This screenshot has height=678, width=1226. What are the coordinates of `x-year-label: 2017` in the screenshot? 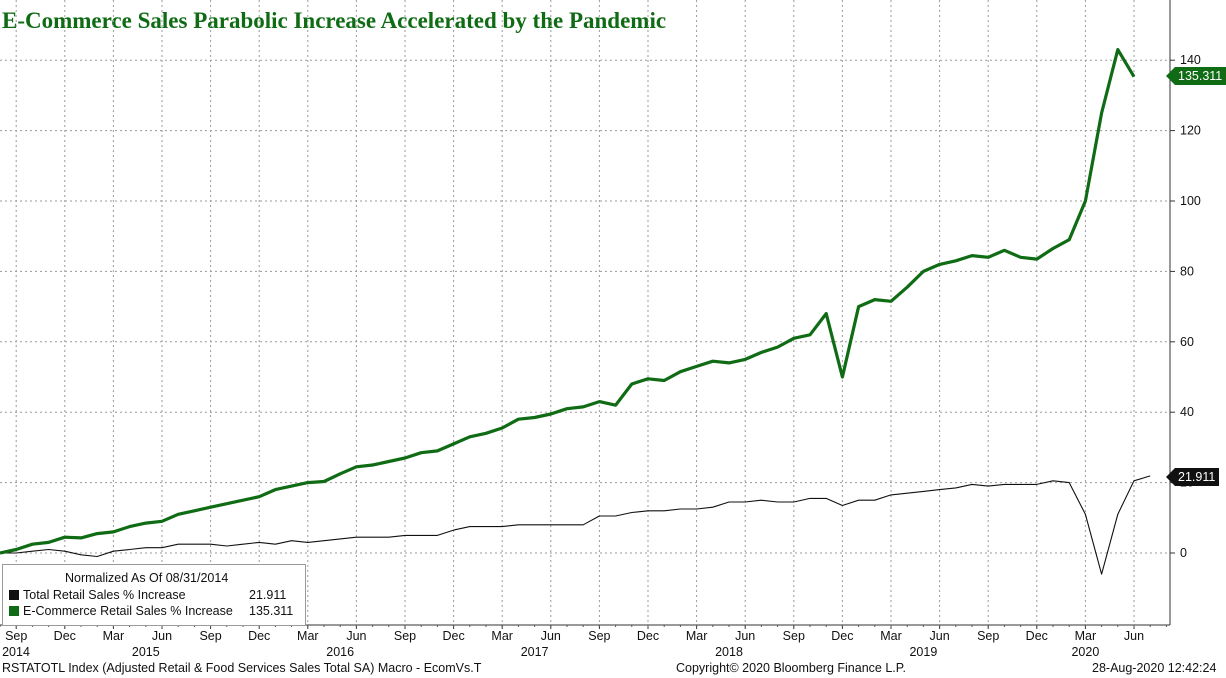 It's located at (535, 652).